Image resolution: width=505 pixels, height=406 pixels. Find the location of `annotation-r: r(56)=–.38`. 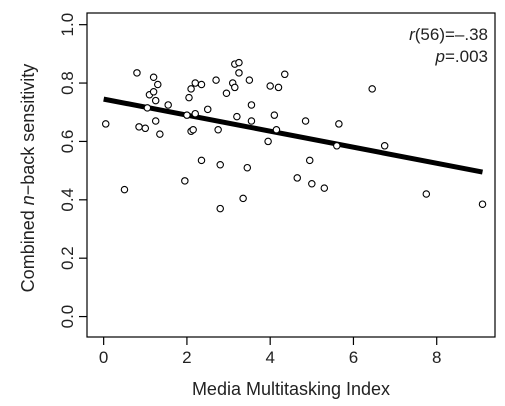

annotation-r: r(56)=–.38 is located at coordinates (448, 34).